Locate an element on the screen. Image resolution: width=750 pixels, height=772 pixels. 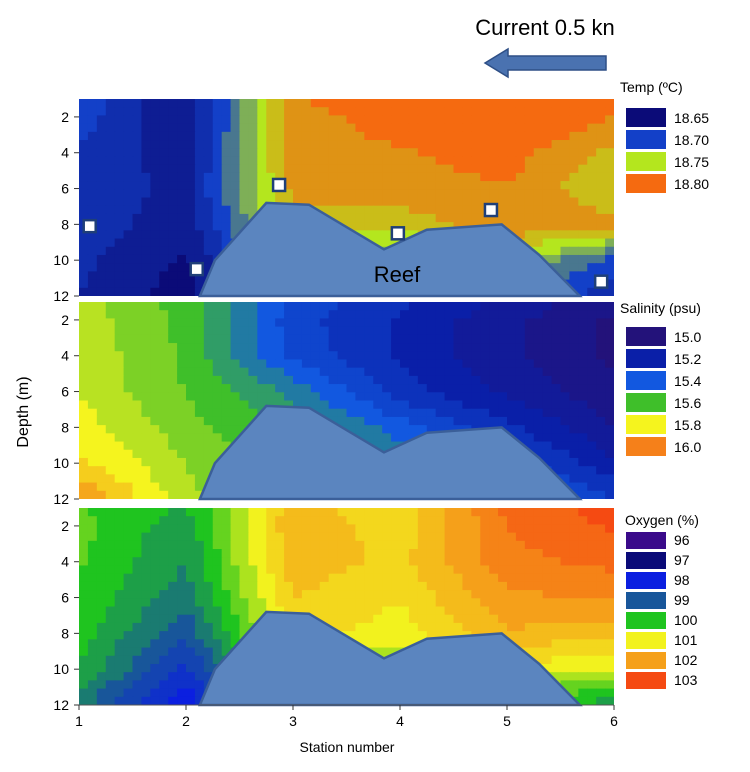
y-tick-label: 6 is located at coordinates (65, 392).